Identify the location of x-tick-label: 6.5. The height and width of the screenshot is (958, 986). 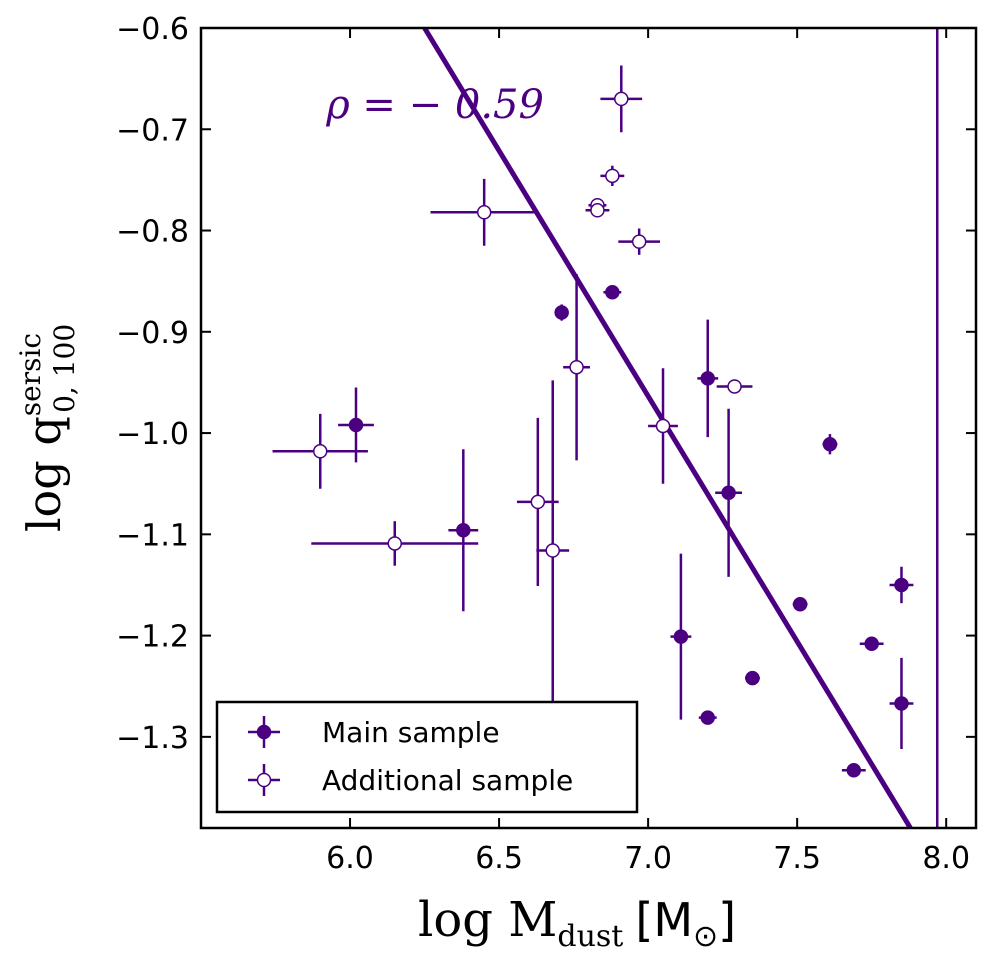
(499, 858).